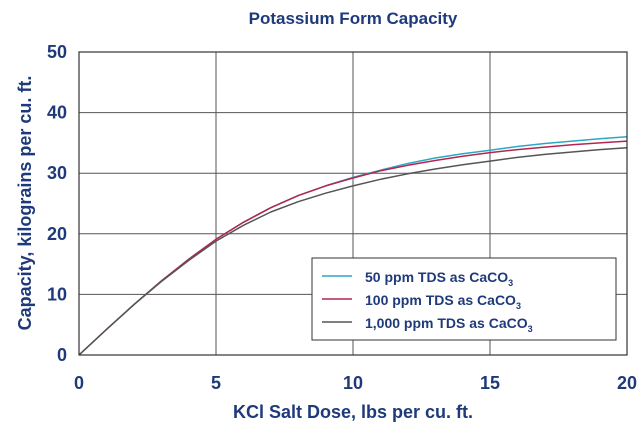  I want to click on y-tick-label: 20, so click(57, 234).